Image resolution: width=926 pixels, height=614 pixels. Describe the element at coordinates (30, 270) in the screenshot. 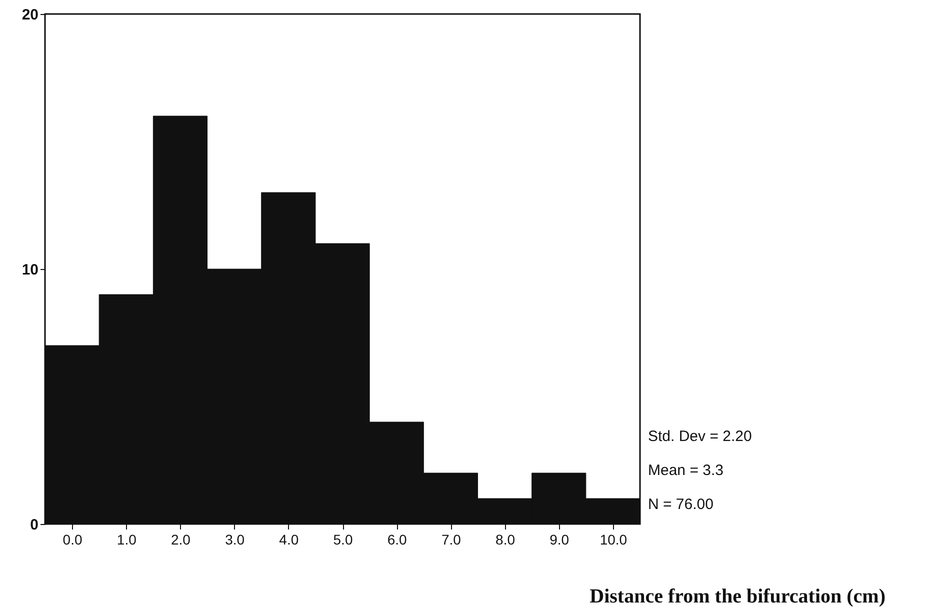

I see `y-tick-label: 10` at that location.